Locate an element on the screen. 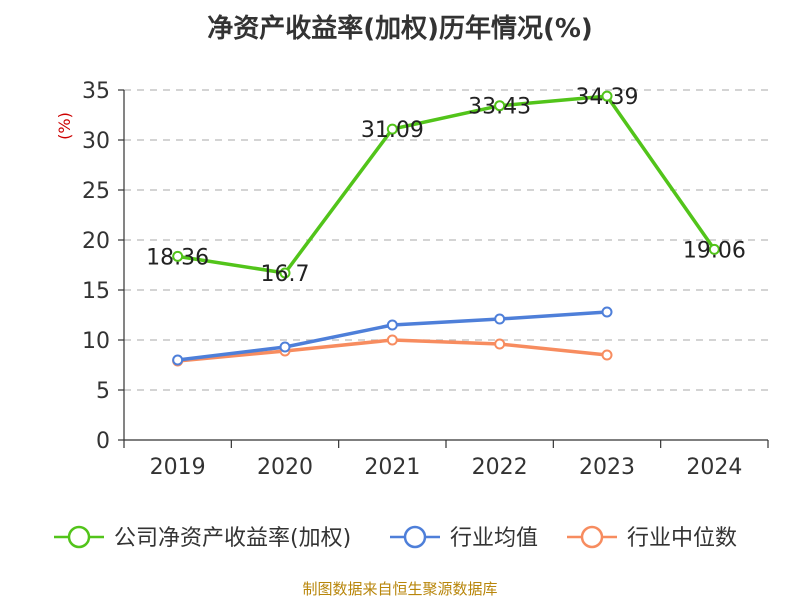  y-tick-label: 20 is located at coordinates (96, 241).